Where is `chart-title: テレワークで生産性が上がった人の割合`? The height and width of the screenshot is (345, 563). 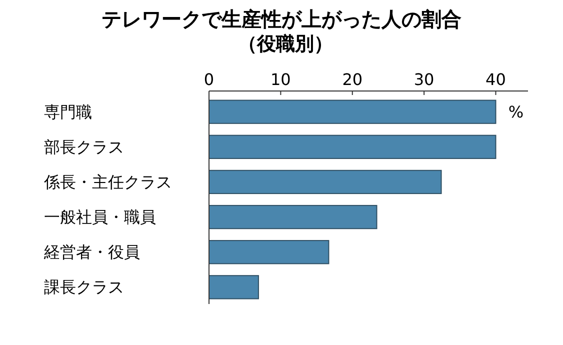
chart-title: テレワークで生産性が上がった人の割合 is located at coordinates (282, 19).